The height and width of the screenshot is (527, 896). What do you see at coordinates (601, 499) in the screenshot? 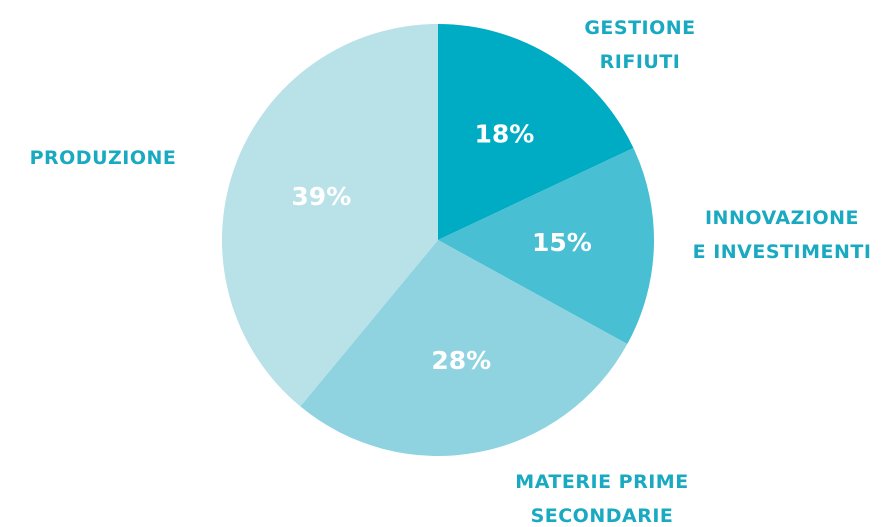
I see `category-label: MATERIE PRIME SECONDARIE` at bounding box center [601, 499].